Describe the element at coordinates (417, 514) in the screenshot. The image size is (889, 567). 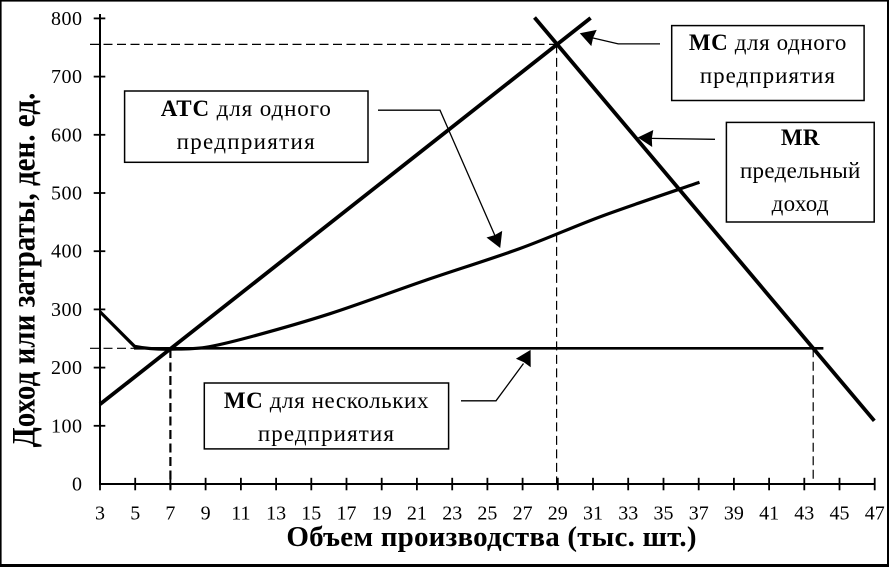
I see `svg-text: 21` at that location.